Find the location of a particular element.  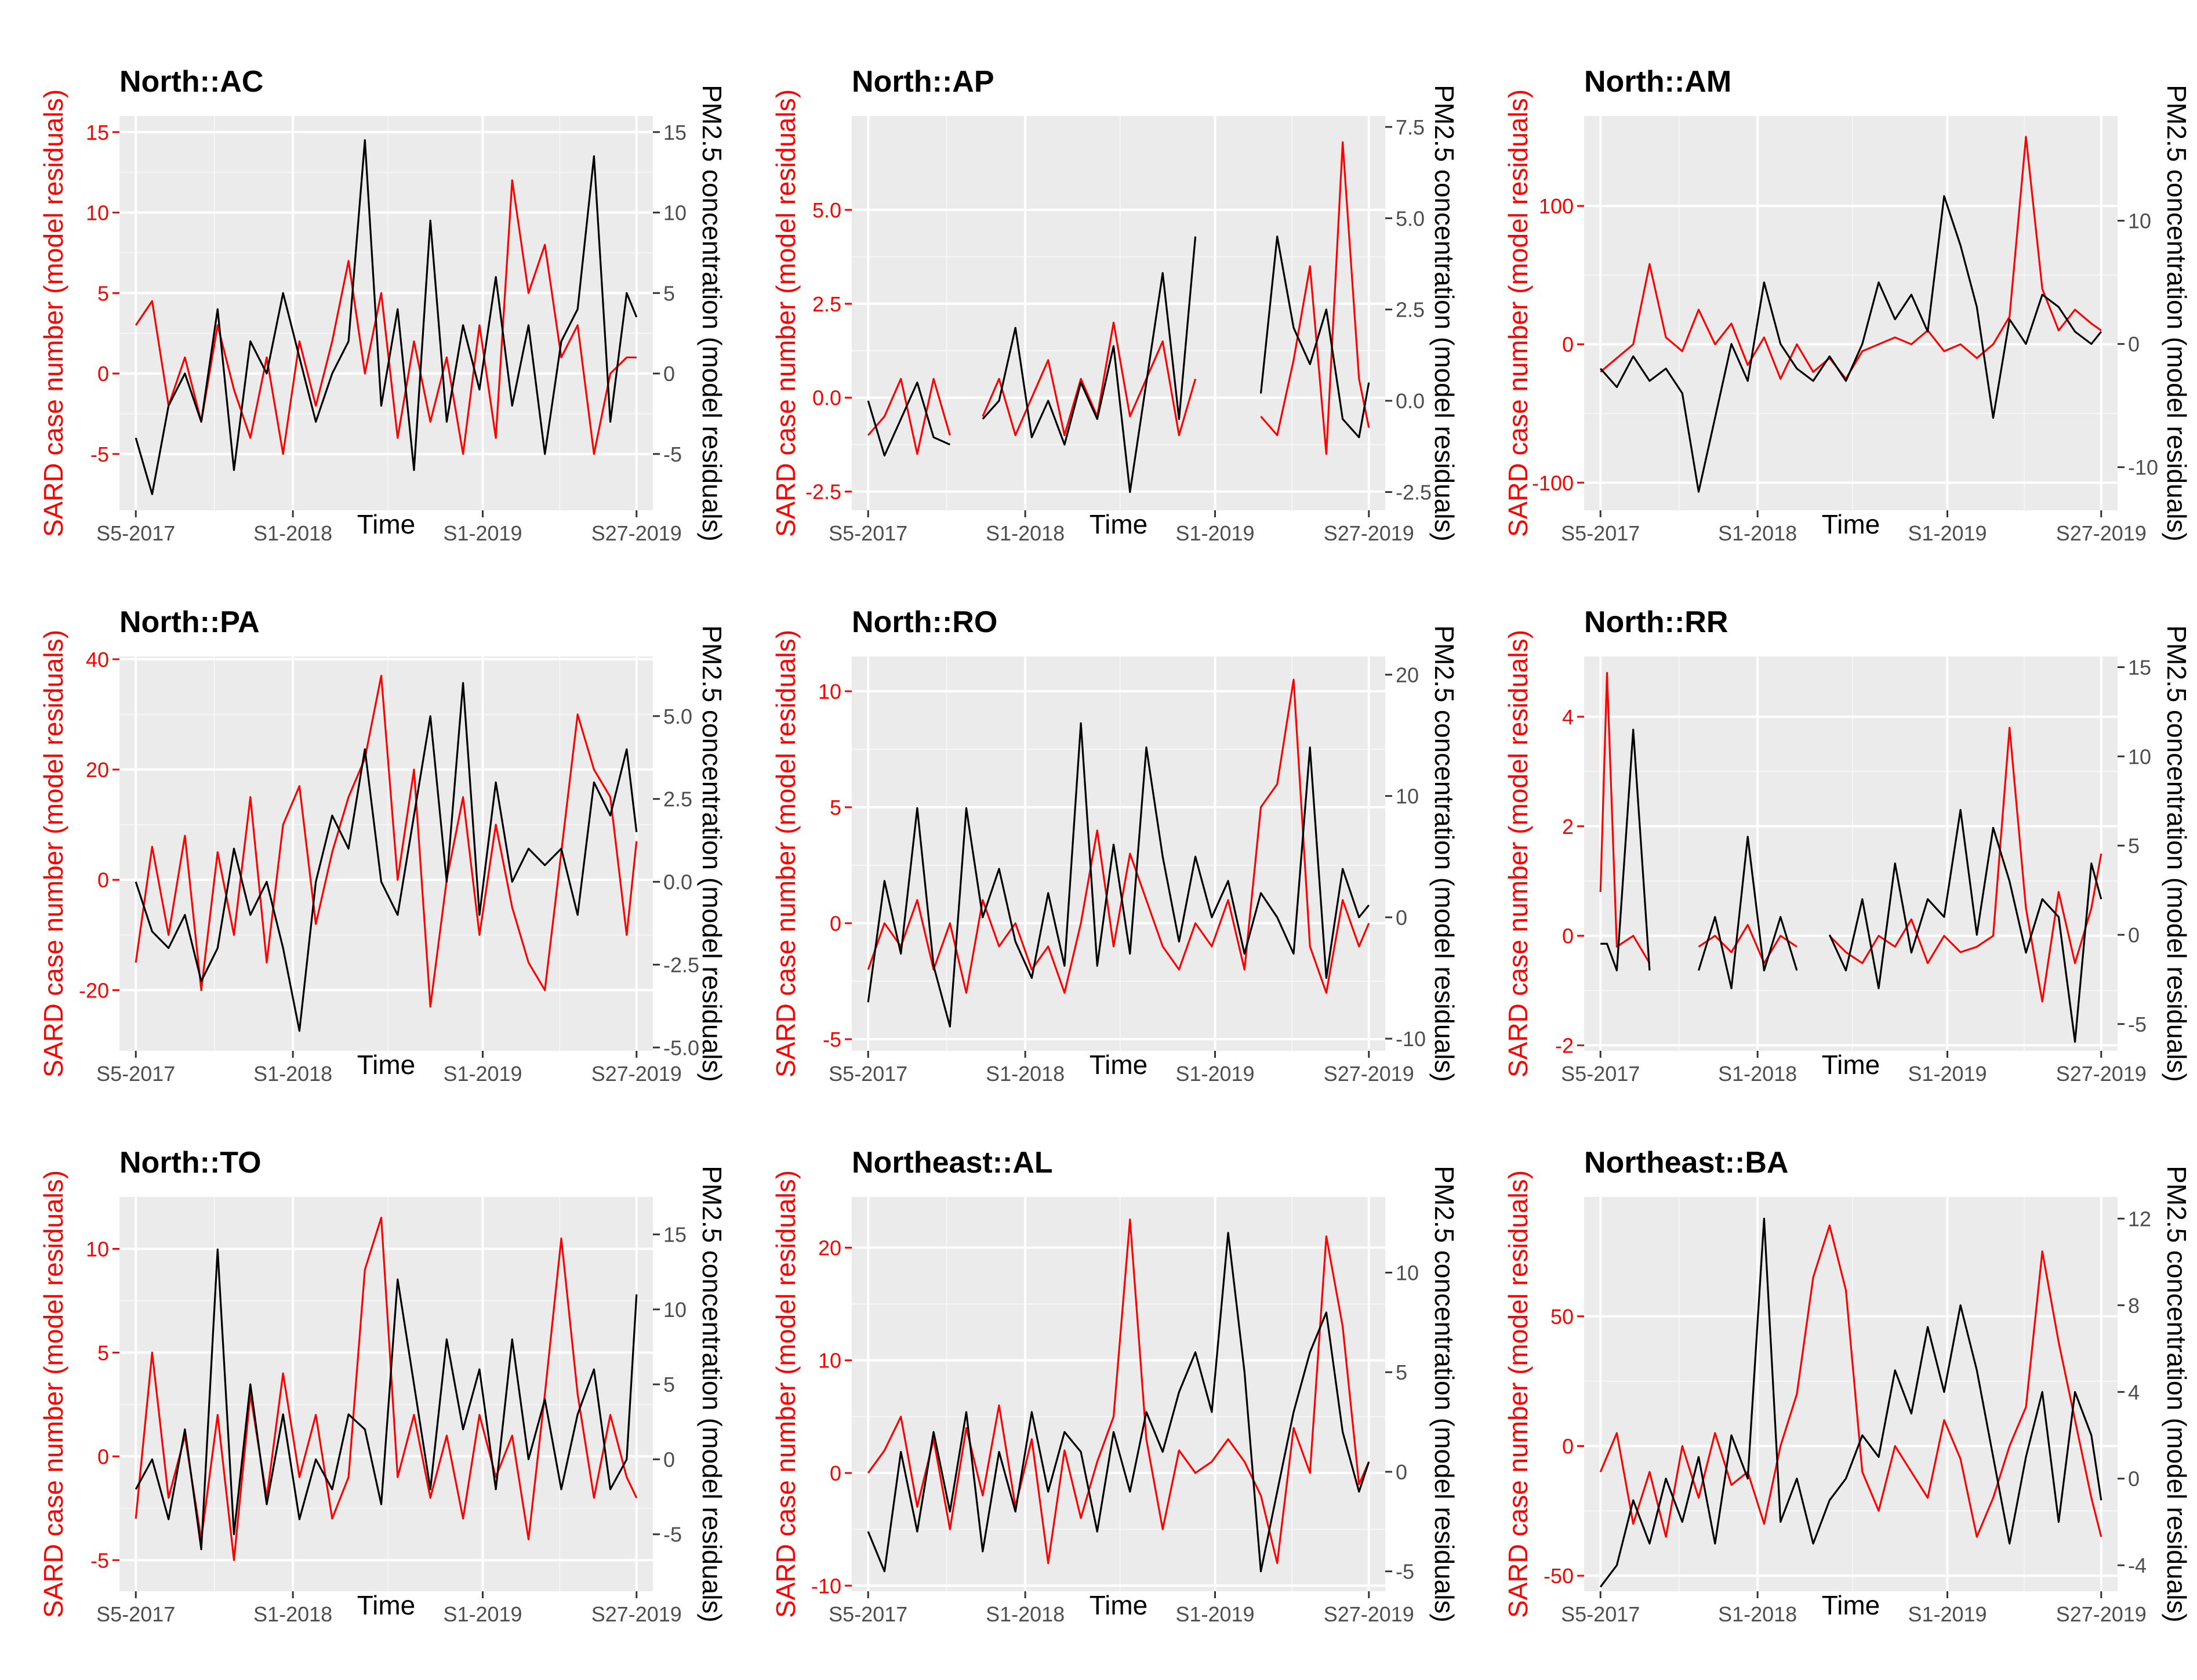

chart-title: North::AP is located at coordinates (923, 82).